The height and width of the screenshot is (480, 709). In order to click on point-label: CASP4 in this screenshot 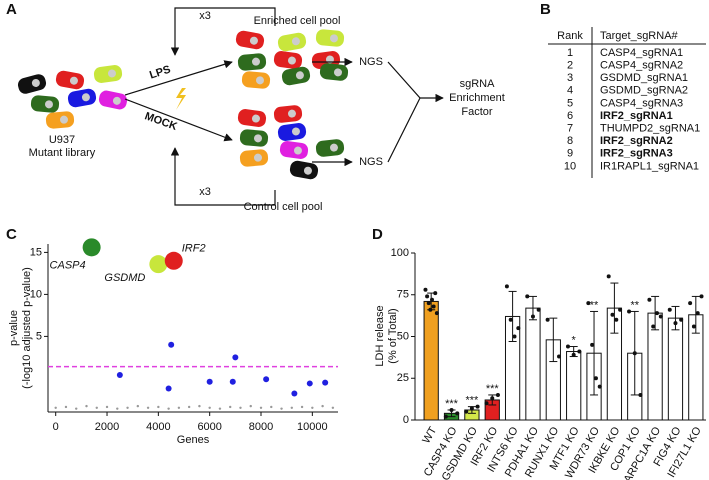, I will do `click(68, 265)`.